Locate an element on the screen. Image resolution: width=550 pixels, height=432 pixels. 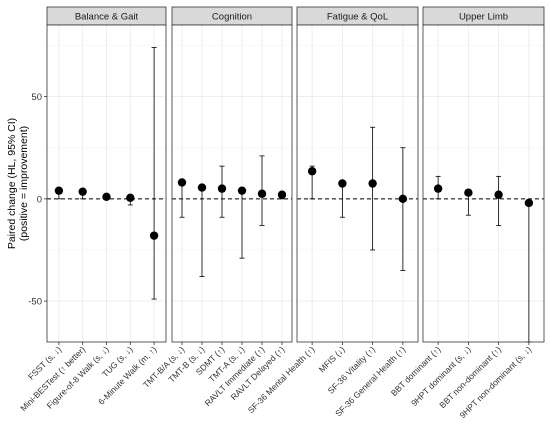
x-tick-label: MFIS (↓) is located at coordinates (332, 359).